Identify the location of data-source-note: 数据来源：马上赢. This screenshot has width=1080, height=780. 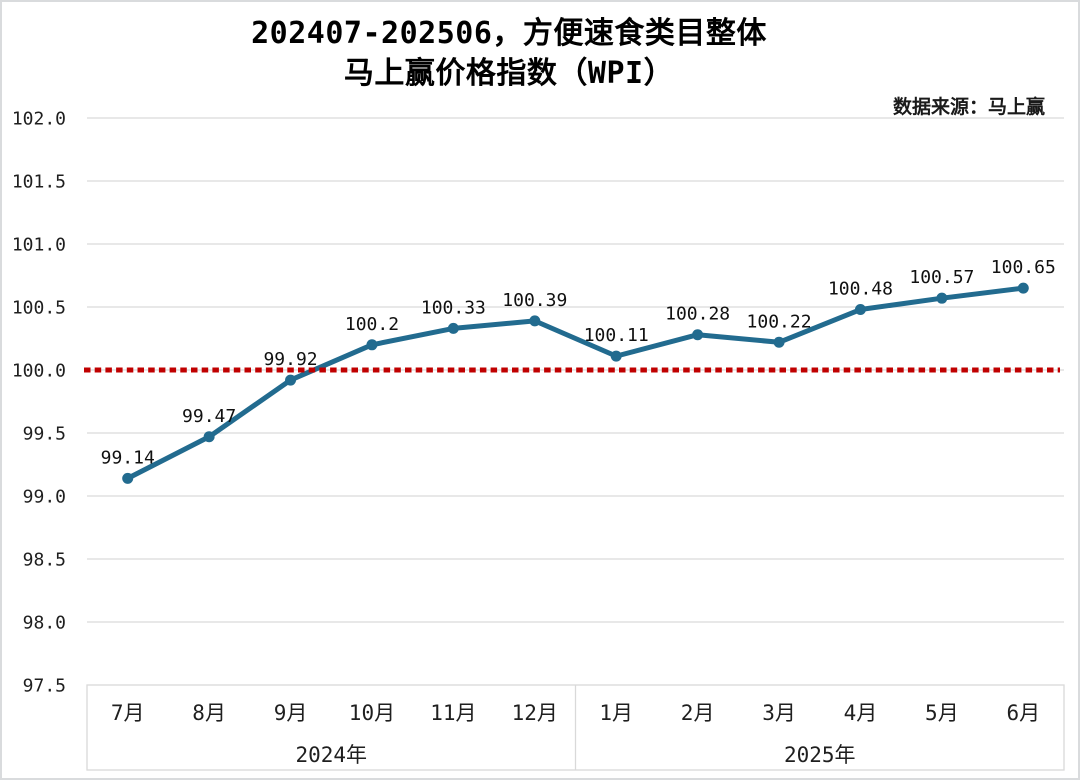
(968, 107).